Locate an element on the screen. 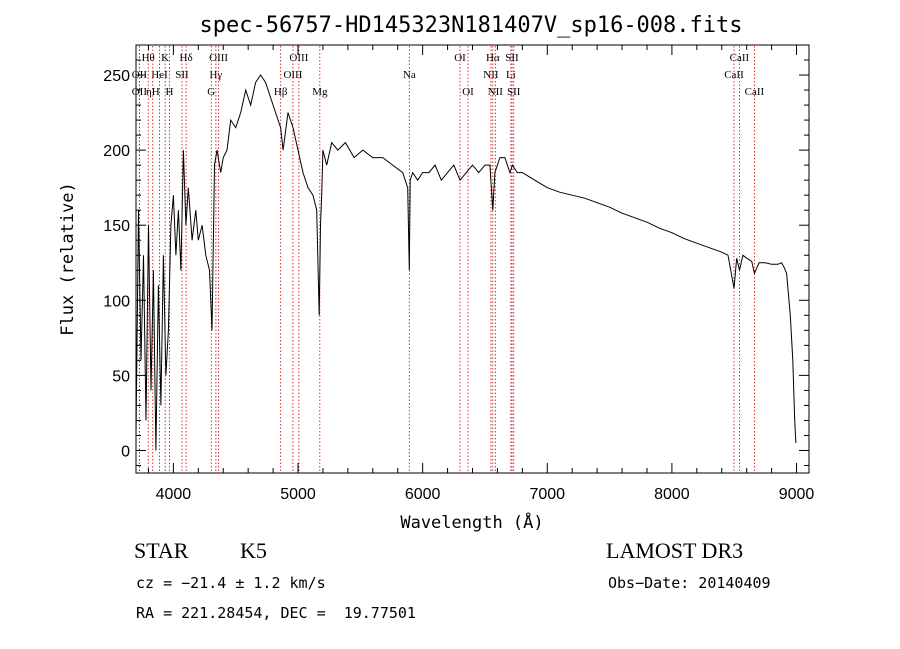 Image resolution: width=900 pixels, height=649 pixels. x-tick-label: 6000 is located at coordinates (423, 494).